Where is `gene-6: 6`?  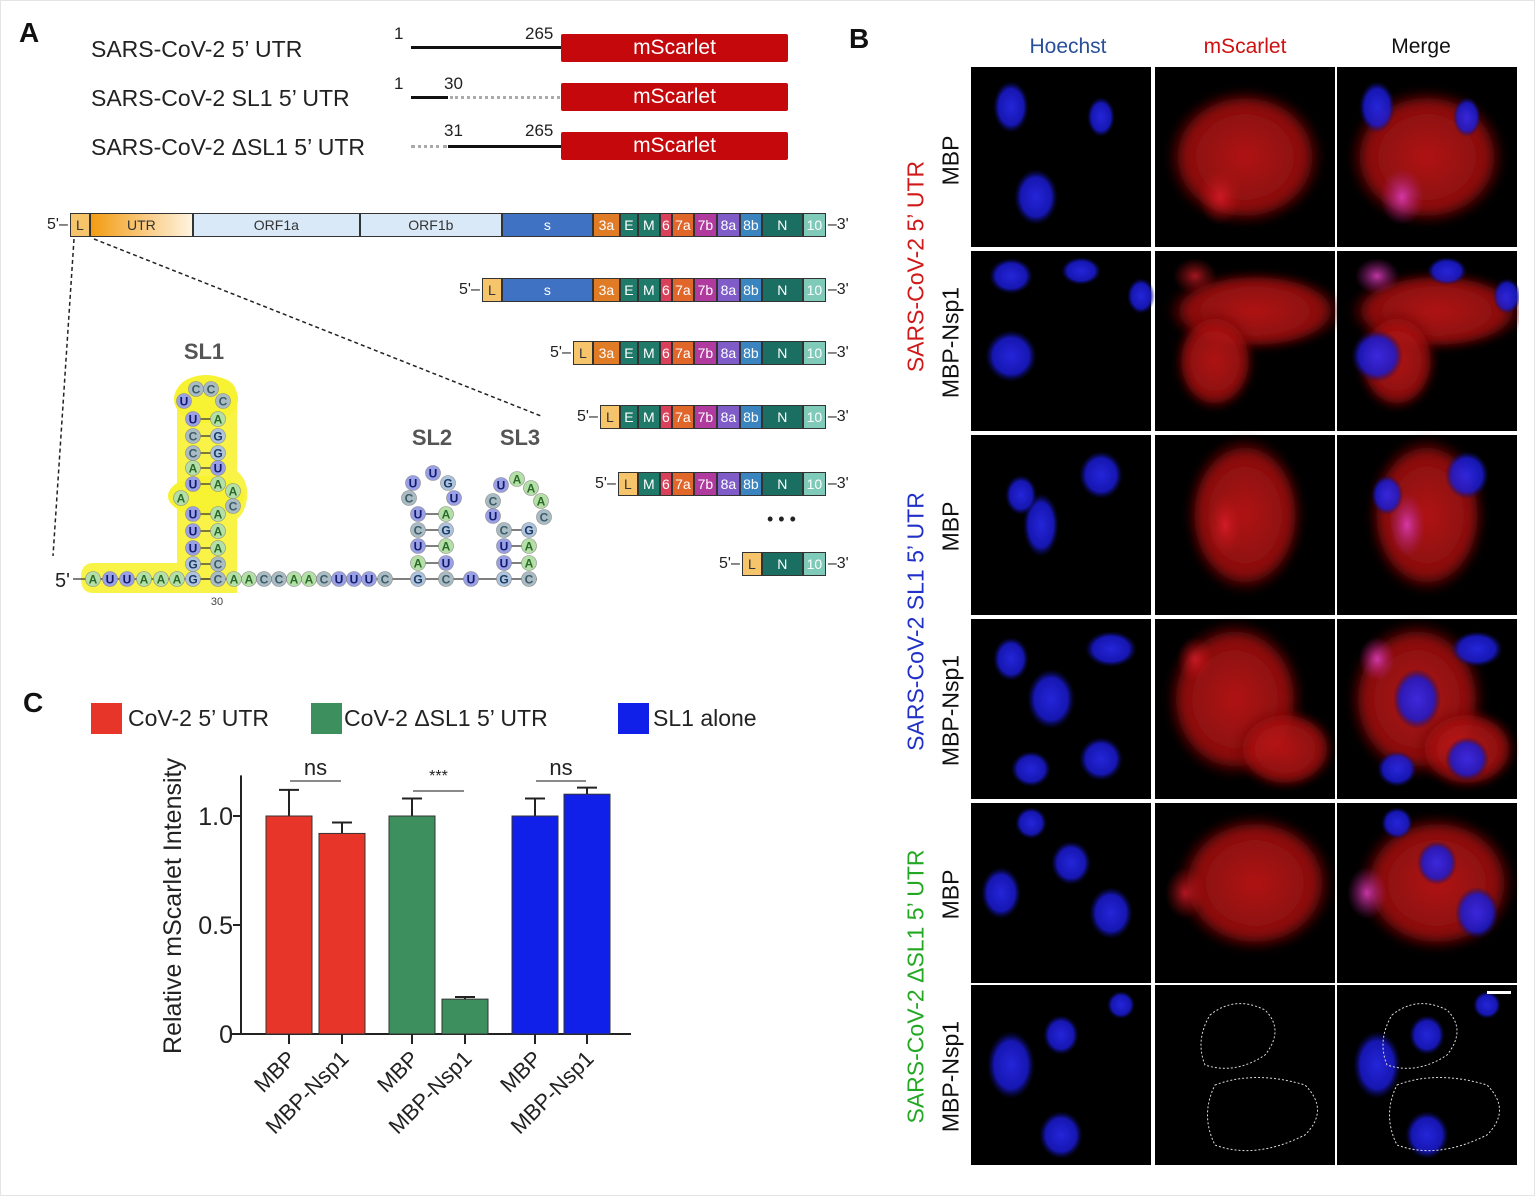 gene-6: 6 is located at coordinates (665, 417).